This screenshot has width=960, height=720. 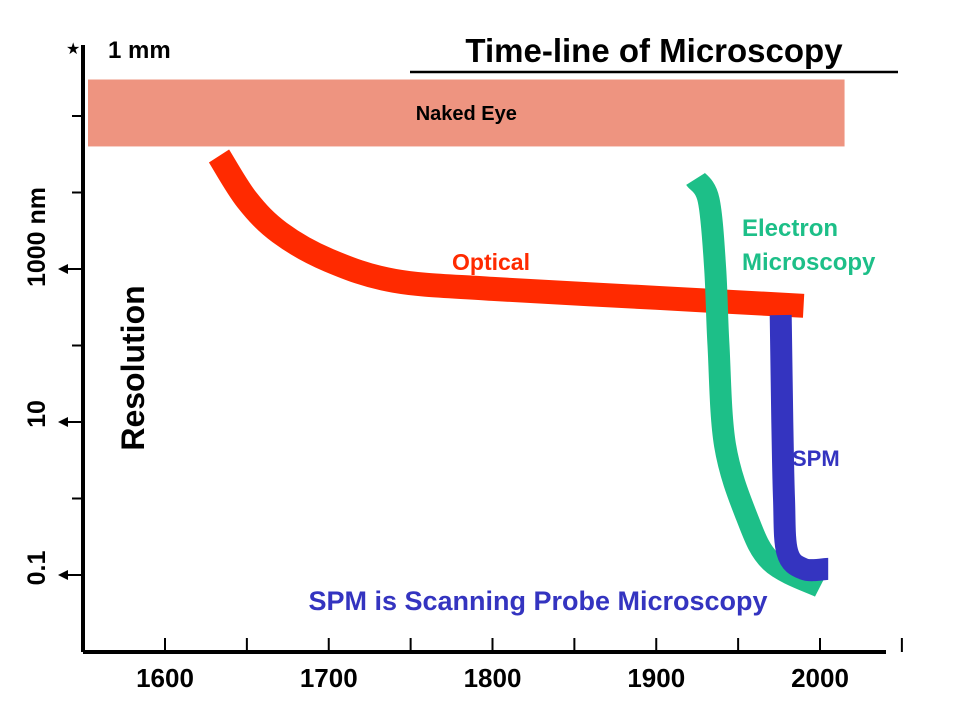 What do you see at coordinates (139, 50) in the screenshot?
I see `y-tick-label-1mm: 1 mm` at bounding box center [139, 50].